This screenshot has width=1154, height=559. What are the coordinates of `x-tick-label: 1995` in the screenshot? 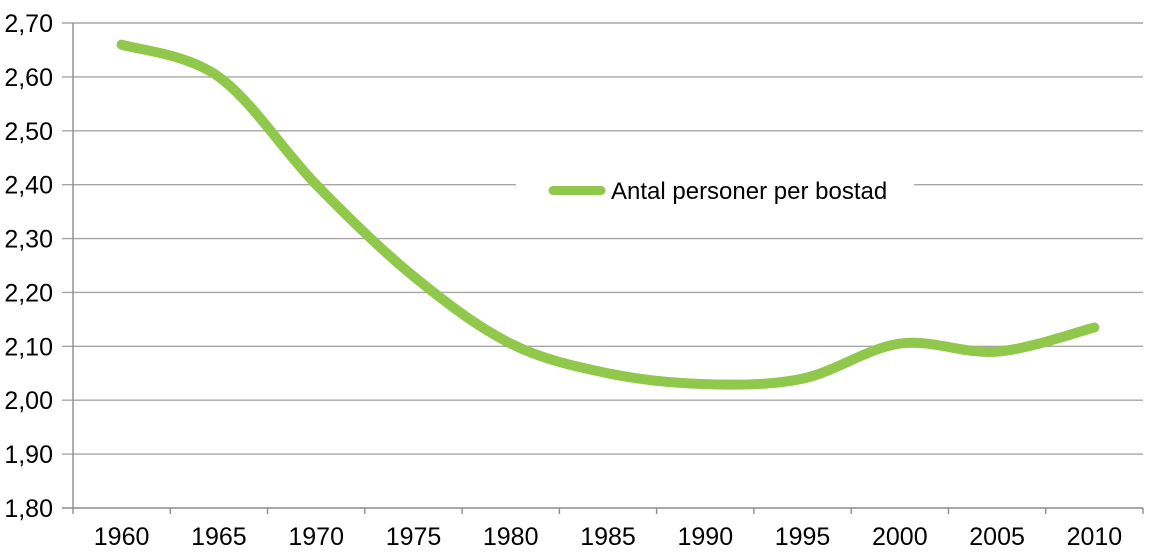 It's located at (803, 537).